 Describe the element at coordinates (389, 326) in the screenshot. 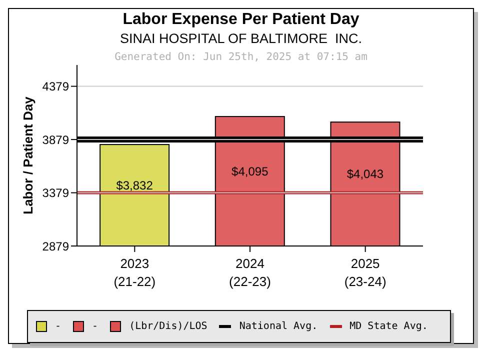

I see `legend-label: MD State Avg.` at that location.